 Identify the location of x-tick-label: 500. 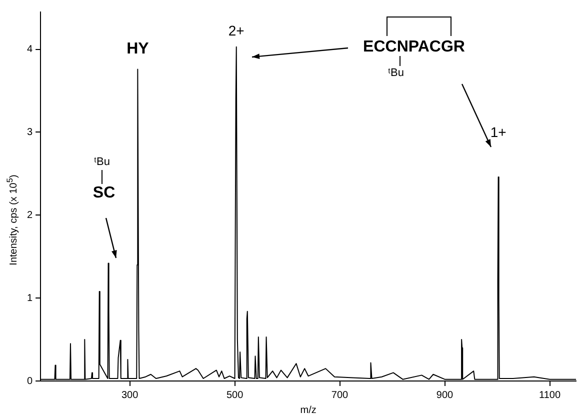
(235, 395).